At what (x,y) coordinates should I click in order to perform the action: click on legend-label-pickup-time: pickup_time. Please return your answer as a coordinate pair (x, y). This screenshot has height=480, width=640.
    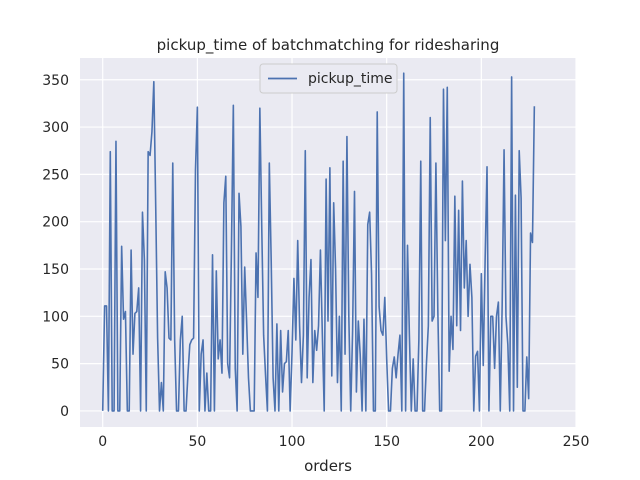
    Looking at the image, I should click on (350, 79).